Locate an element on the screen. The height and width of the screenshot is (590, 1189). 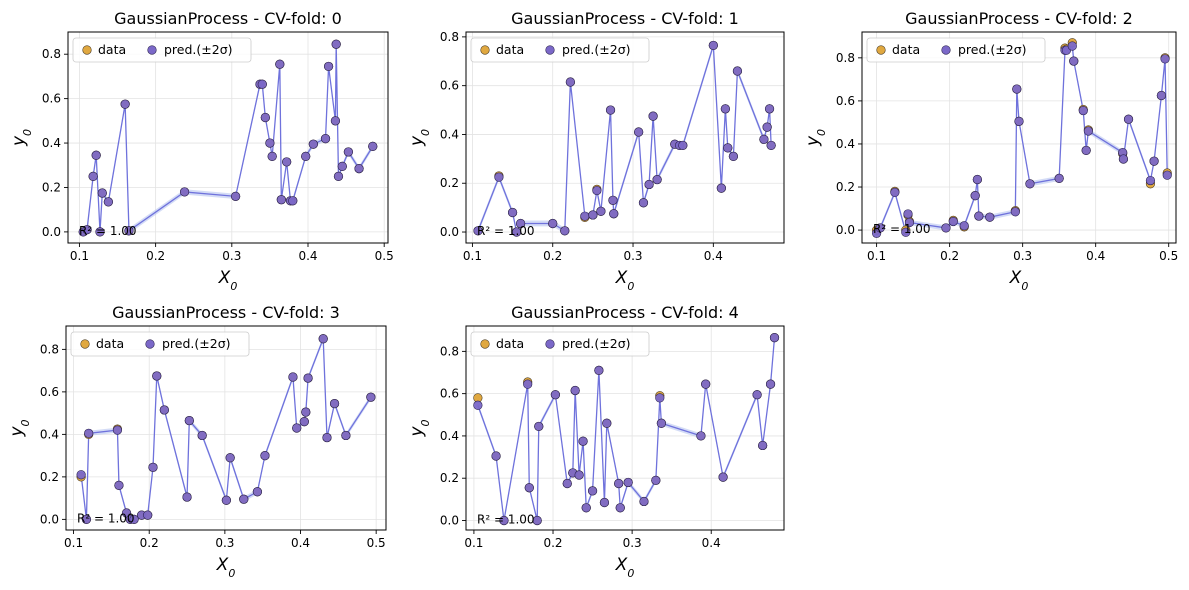
x-axis-label: X0 is located at coordinates (625, 280).